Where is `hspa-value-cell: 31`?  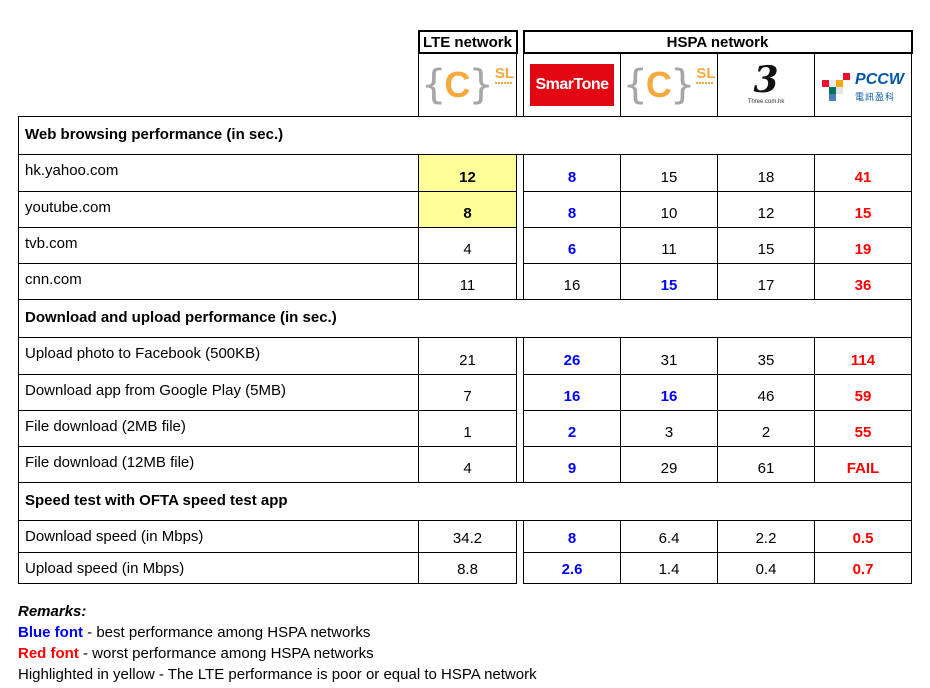
hspa-value-cell: 31 is located at coordinates (669, 356).